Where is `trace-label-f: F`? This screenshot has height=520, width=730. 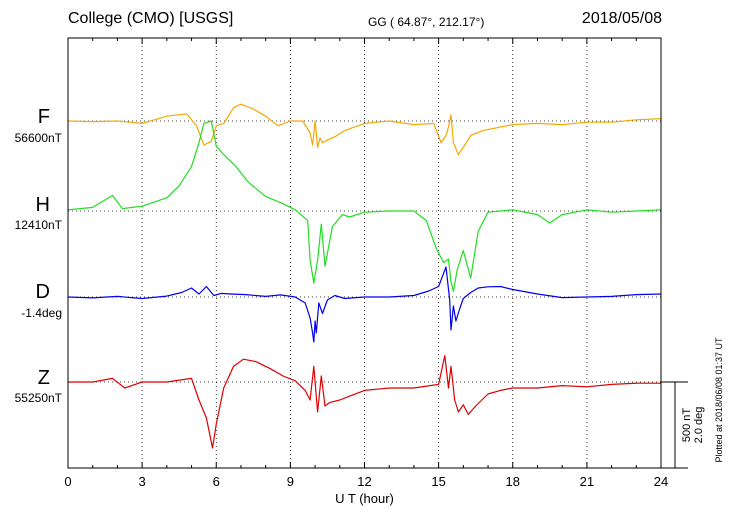
trace-label-f: F is located at coordinates (43, 117).